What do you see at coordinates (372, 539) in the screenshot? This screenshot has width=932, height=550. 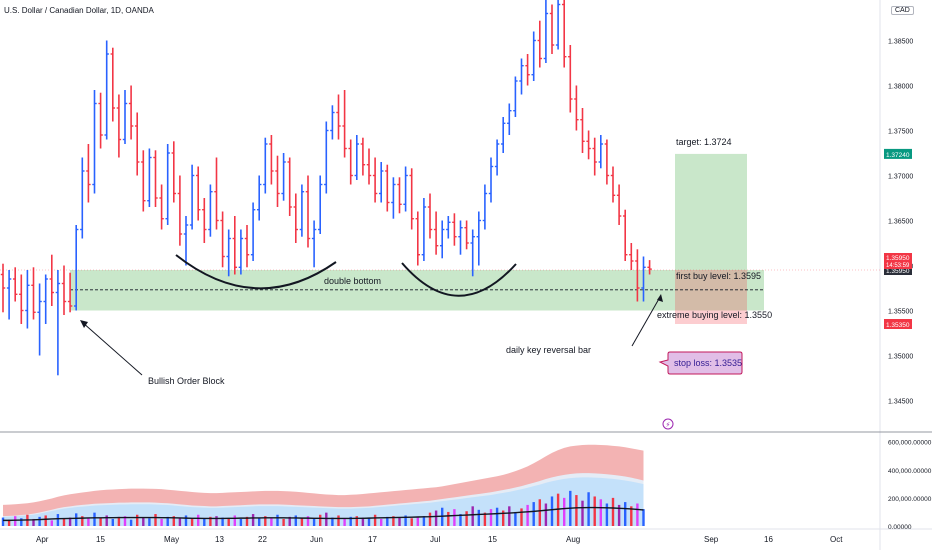 I see `time-tick: 17` at bounding box center [372, 539].